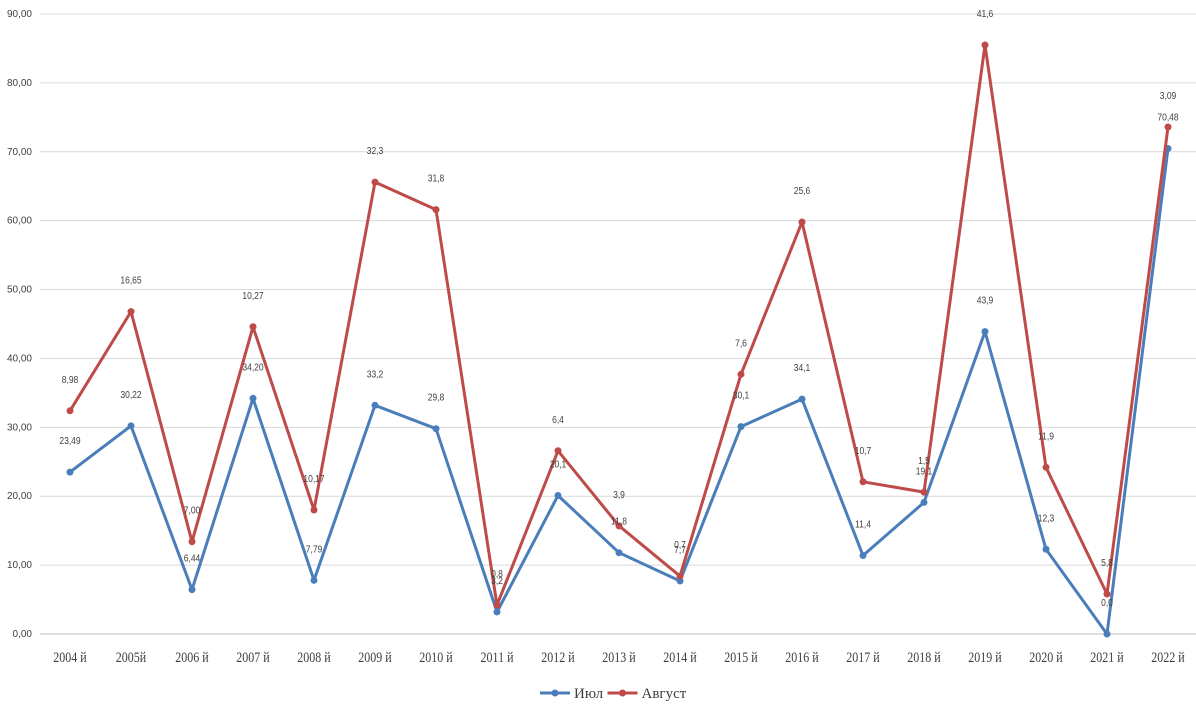  Describe the element at coordinates (924, 460) in the screenshot. I see `series-1-data-label: 1,5` at that location.